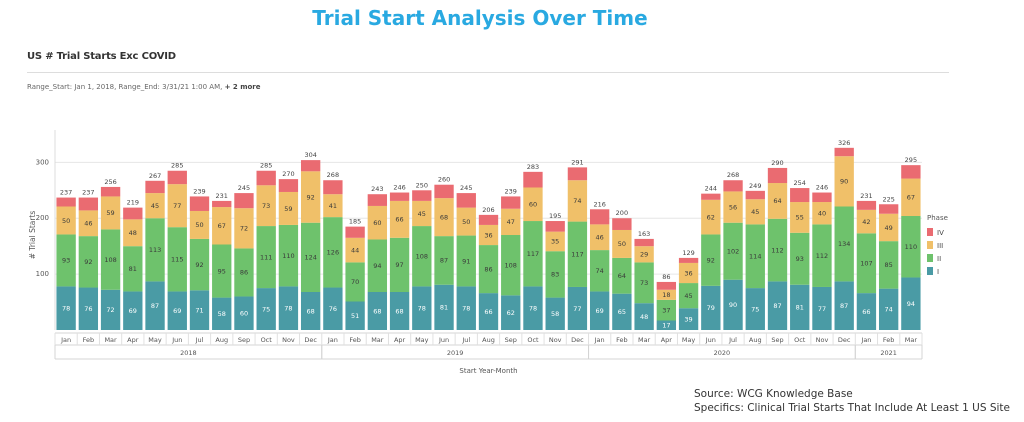 Image resolution: width=1024 pixels, height=422 pixels. I want to click on x-tick-label: Feb, so click(889, 340).